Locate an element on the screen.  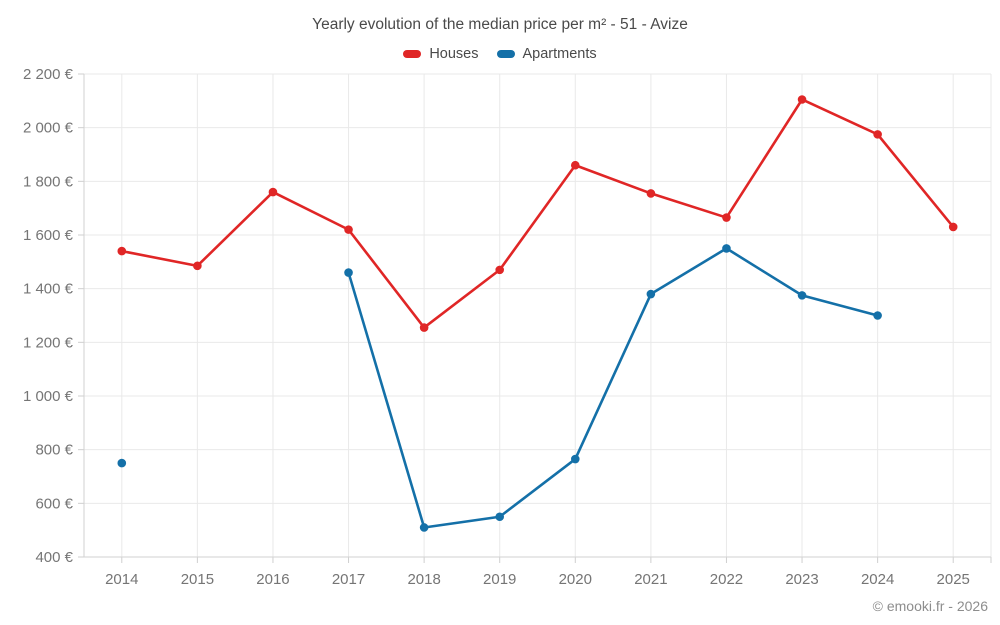
x-axis-label: 2018 is located at coordinates (423, 579).